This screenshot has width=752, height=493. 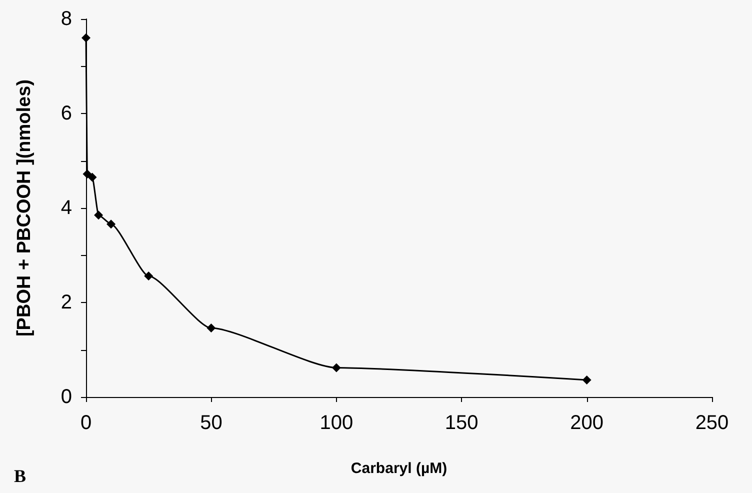 I want to click on y-axis-title: [PBOH + PBCOOH ](nmoles), so click(x=24, y=208).